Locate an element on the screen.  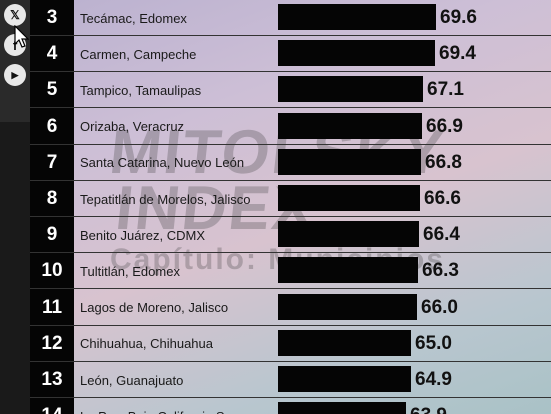
table-row: 6 Orizaba, Veracruz 66.9 is located at coordinates (290, 127).